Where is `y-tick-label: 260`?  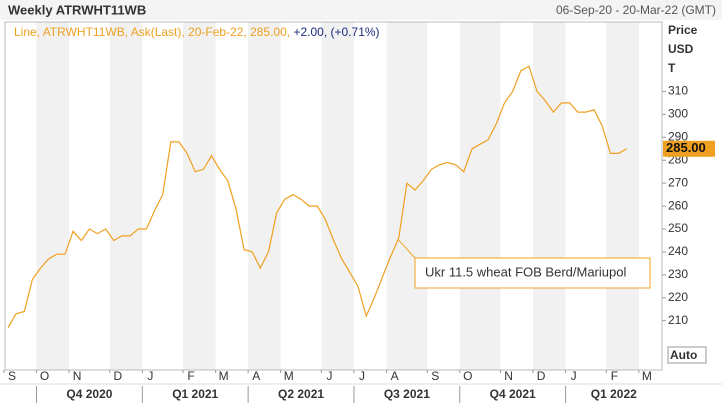 y-tick-label: 260 is located at coordinates (678, 205).